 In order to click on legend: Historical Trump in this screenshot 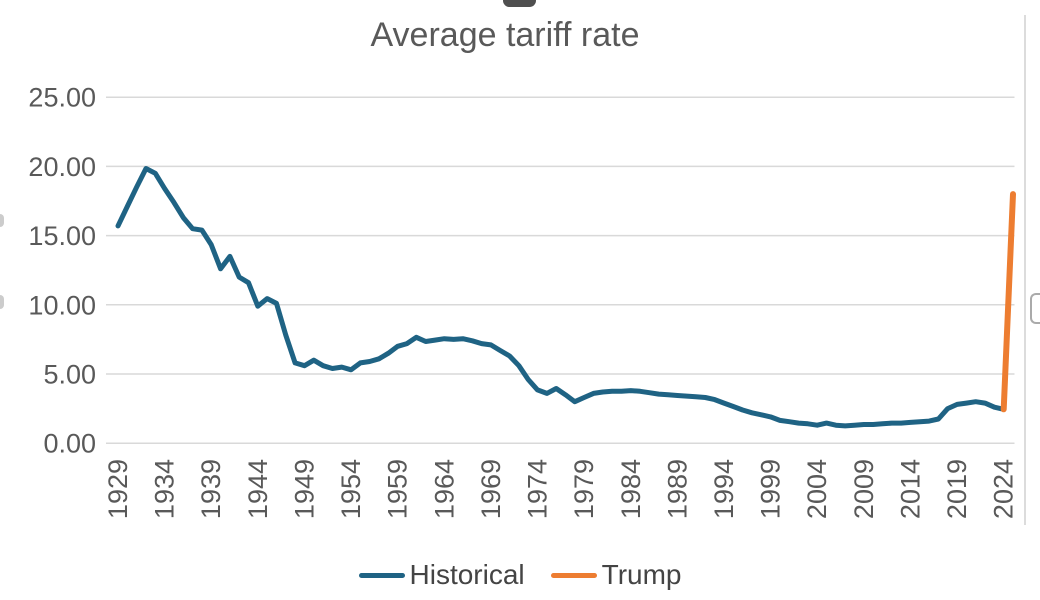, I will do `click(520, 575)`.